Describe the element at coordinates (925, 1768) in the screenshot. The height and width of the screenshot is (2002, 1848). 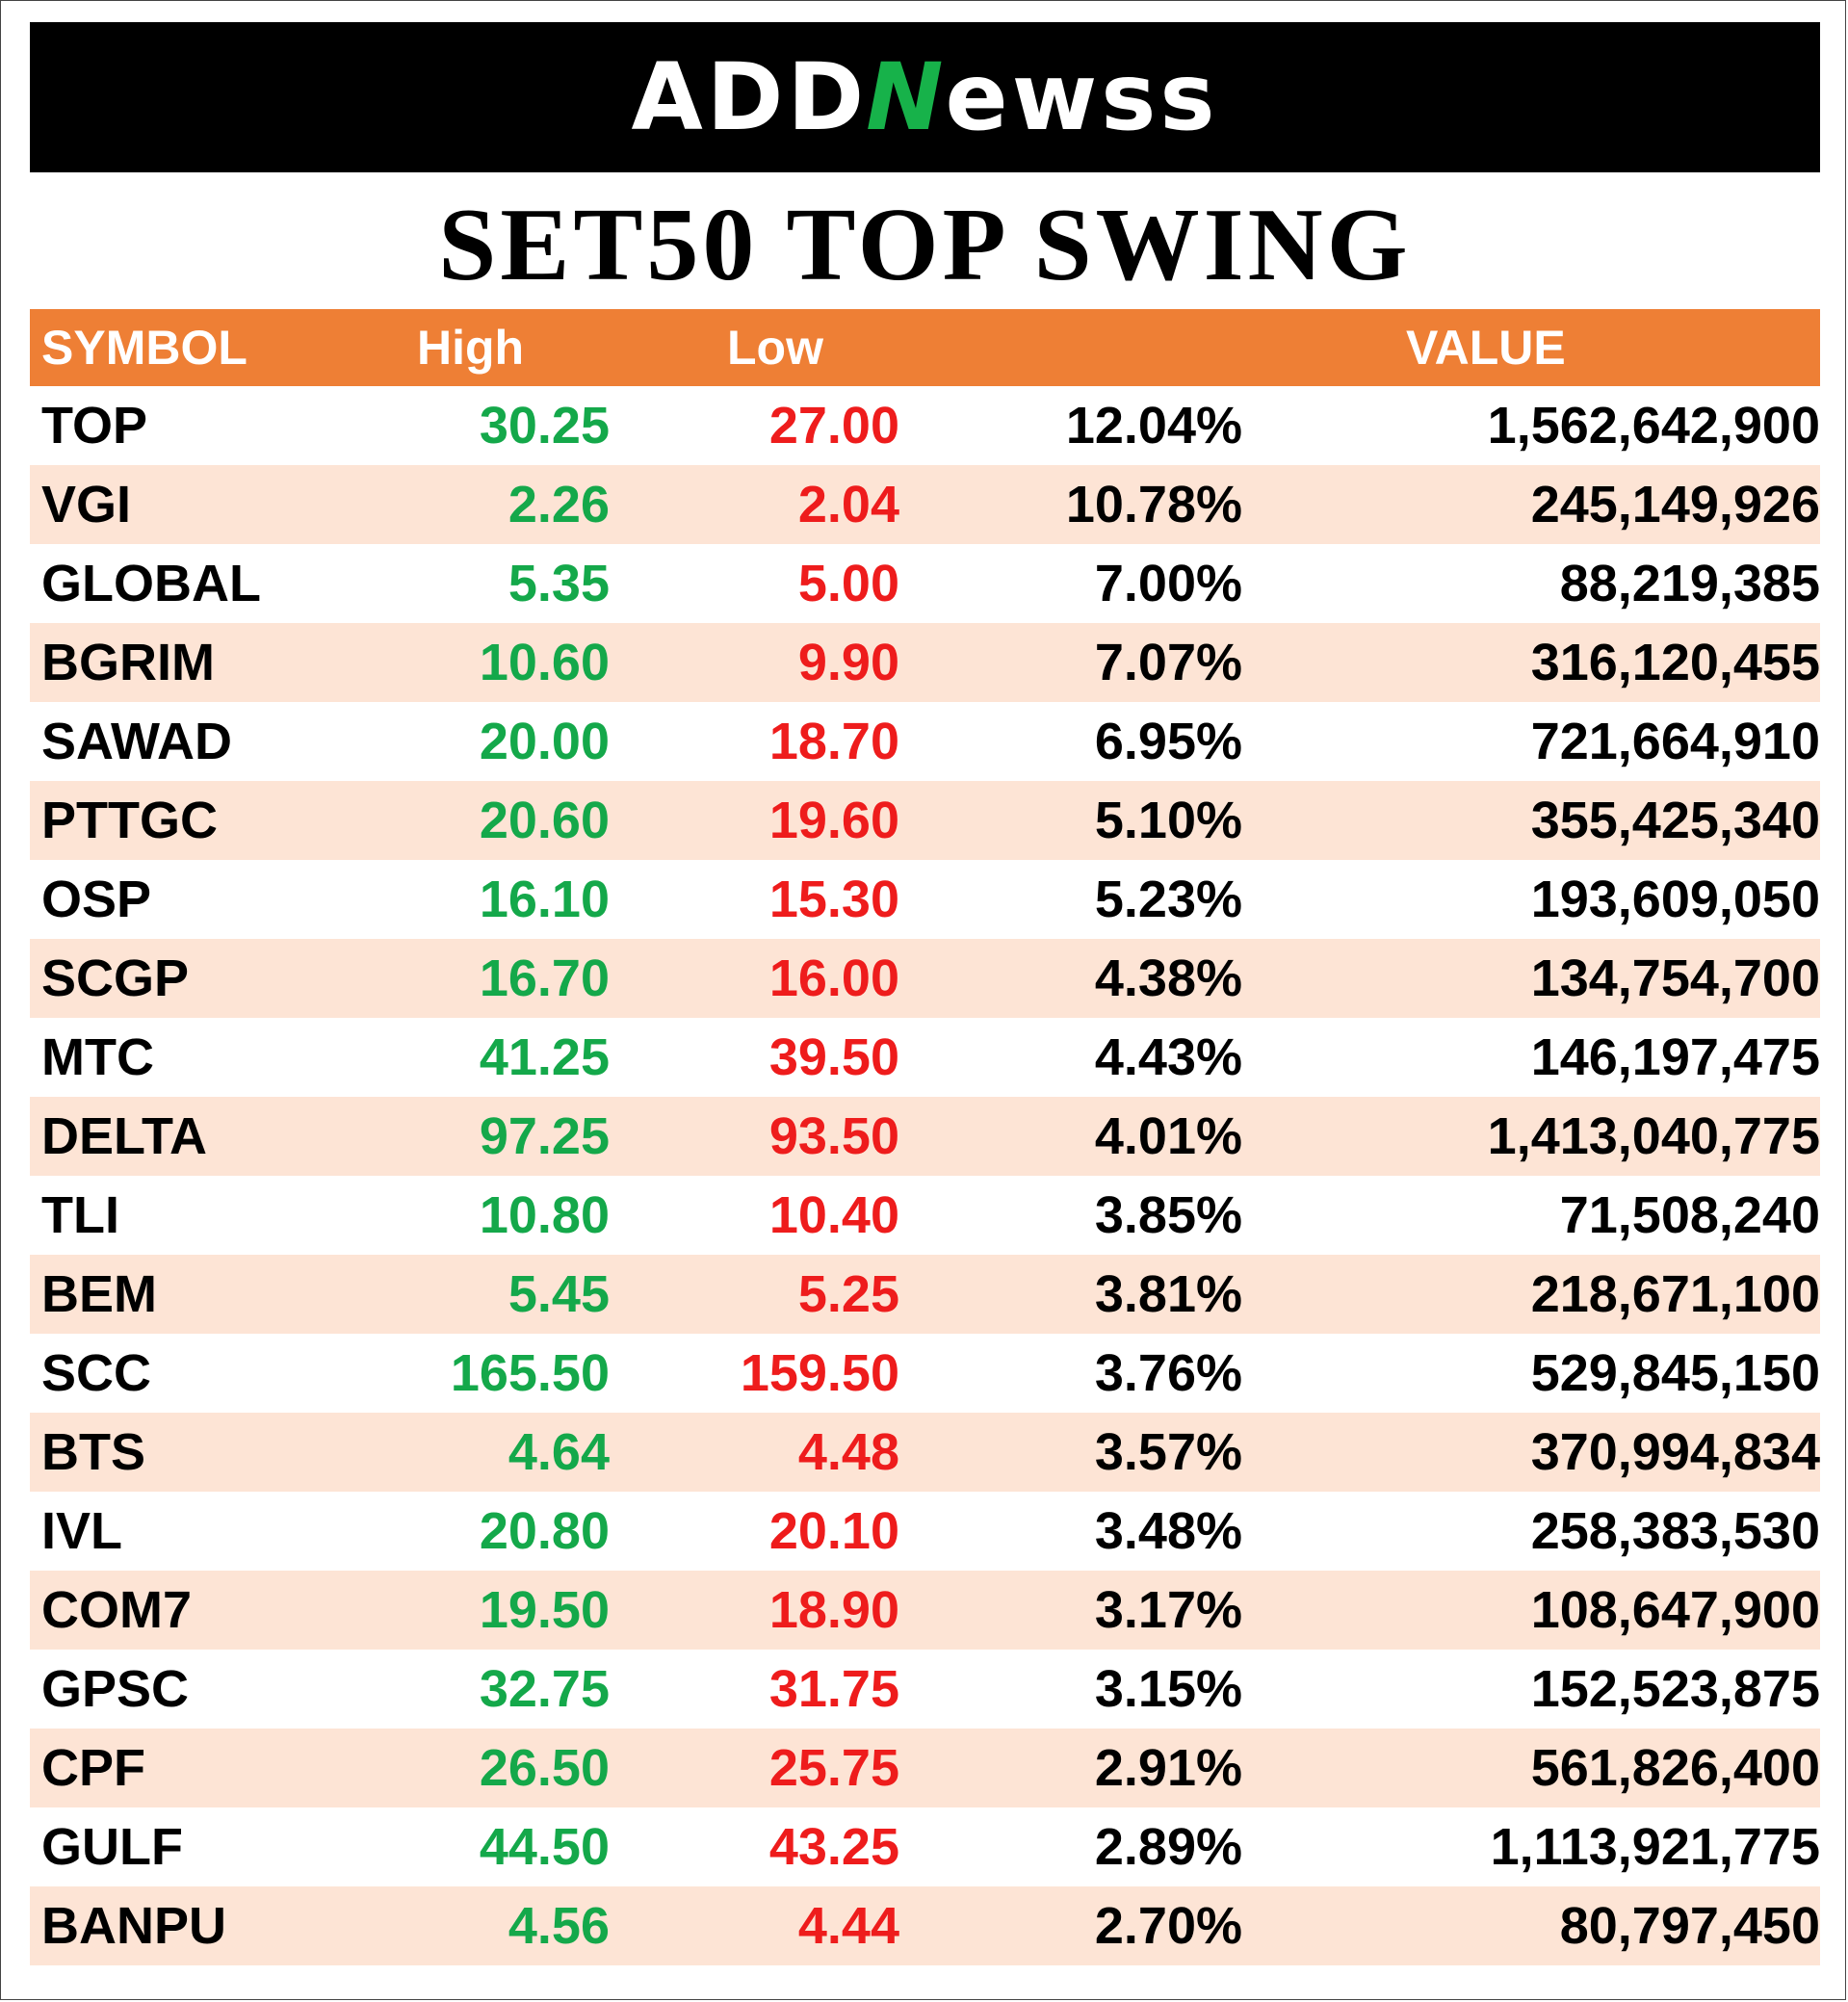
I see `table-row: CPF 26.50 25.75 2.91% 561,826,400` at that location.